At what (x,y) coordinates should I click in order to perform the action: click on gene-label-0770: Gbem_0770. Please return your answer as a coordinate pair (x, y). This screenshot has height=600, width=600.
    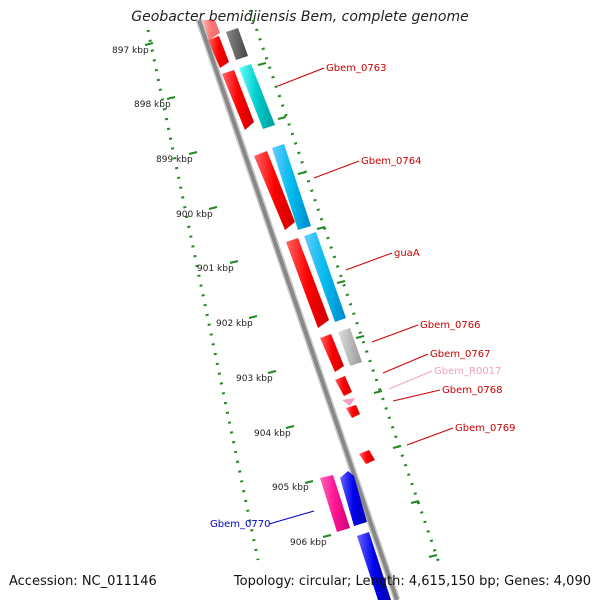
    Looking at the image, I should click on (240, 524).